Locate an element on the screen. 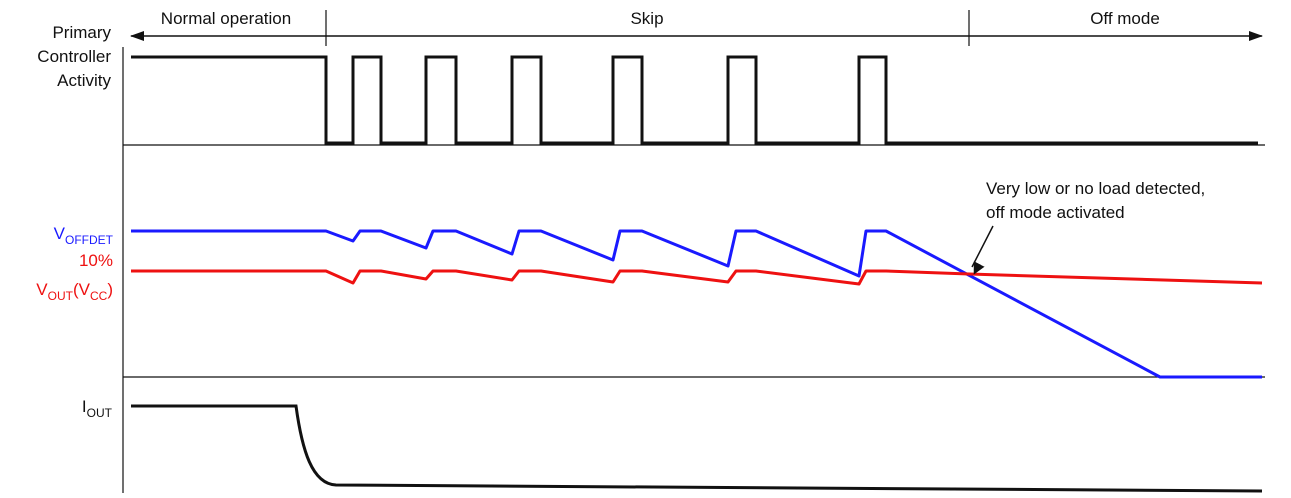 The image size is (1291, 498). phase-skip-label: Skip is located at coordinates (646, 18).